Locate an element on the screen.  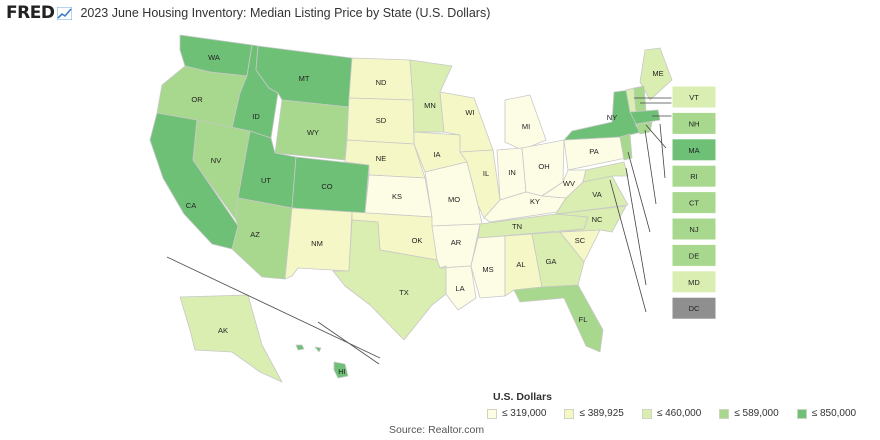
state-label-mi: MI is located at coordinates (526, 126).